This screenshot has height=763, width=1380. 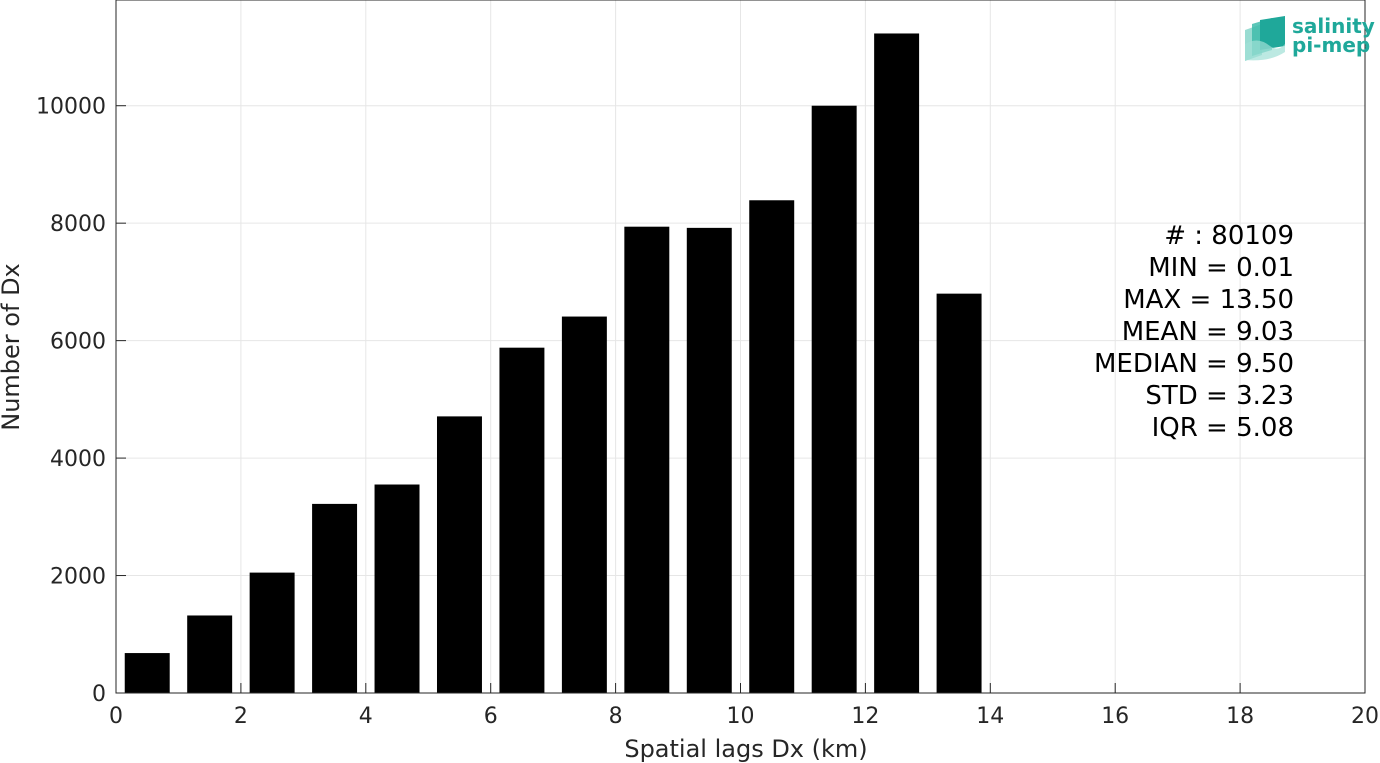 What do you see at coordinates (745, 749) in the screenshot?
I see `x-axis-label: Spatial lags Dx (km)` at bounding box center [745, 749].